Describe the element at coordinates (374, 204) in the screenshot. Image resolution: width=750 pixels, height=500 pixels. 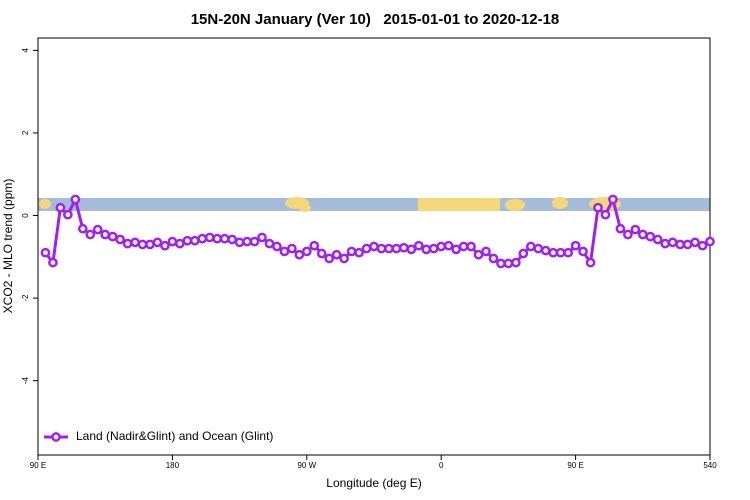
I see `ocean-band` at that location.